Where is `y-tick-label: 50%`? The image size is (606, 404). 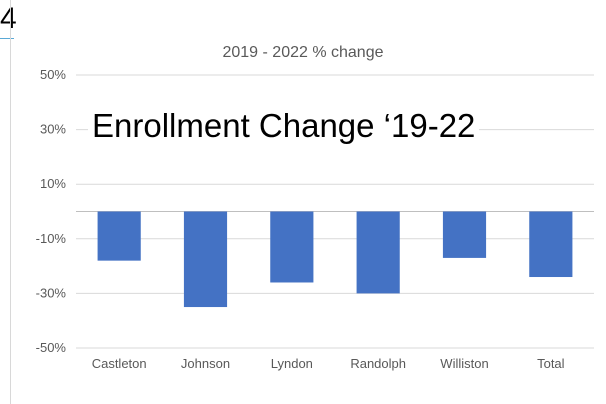
y-tick-label: 50% is located at coordinates (53, 74).